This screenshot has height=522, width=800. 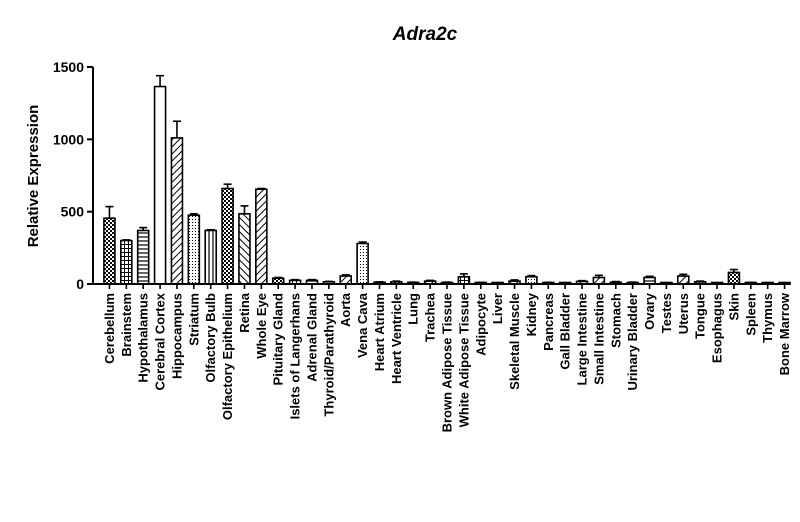 I want to click on x-tick-label: Esophagus, so click(x=717, y=328).